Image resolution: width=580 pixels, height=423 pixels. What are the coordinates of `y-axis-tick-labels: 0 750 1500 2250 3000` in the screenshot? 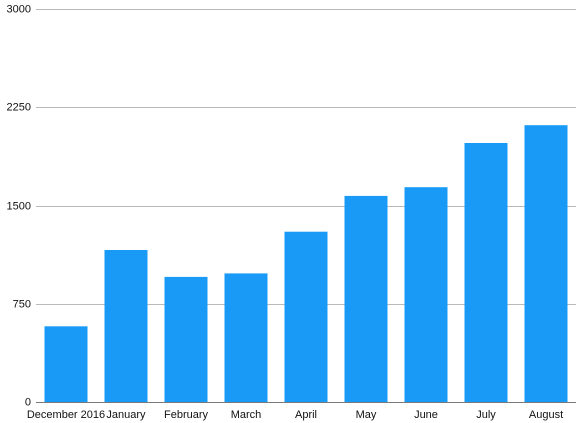 It's located at (19, 205).